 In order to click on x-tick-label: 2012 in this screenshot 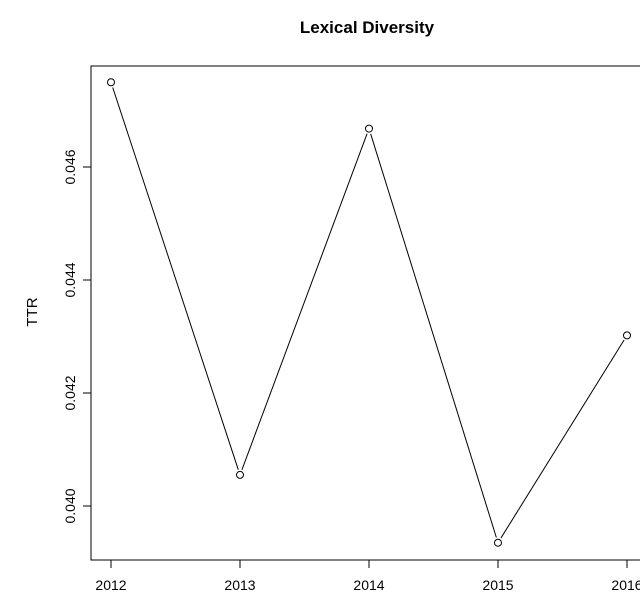, I will do `click(110, 585)`.